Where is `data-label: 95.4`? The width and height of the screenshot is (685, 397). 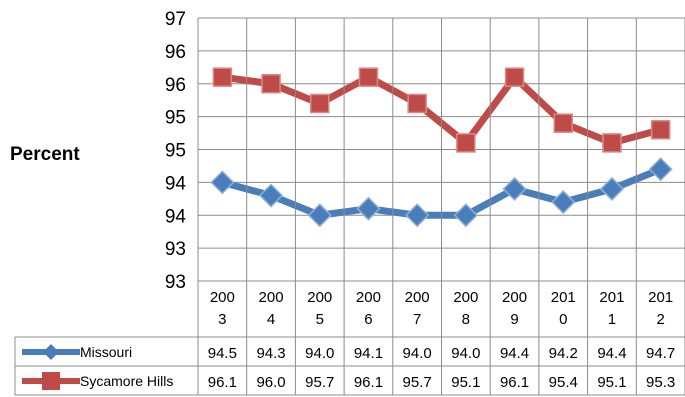 data-label: 95.4 is located at coordinates (563, 382).